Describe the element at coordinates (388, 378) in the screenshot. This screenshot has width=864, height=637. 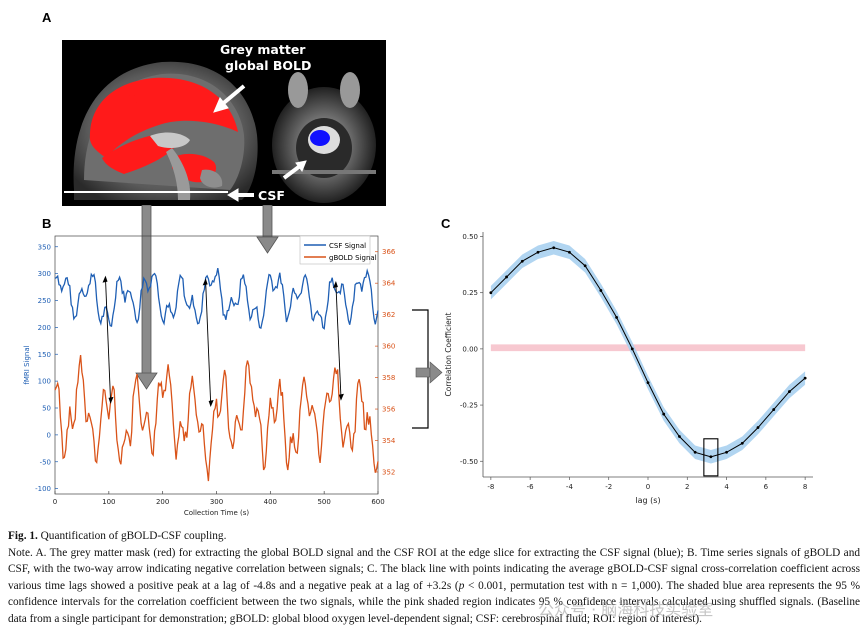
I see `y-right-tick-label: 358` at that location.